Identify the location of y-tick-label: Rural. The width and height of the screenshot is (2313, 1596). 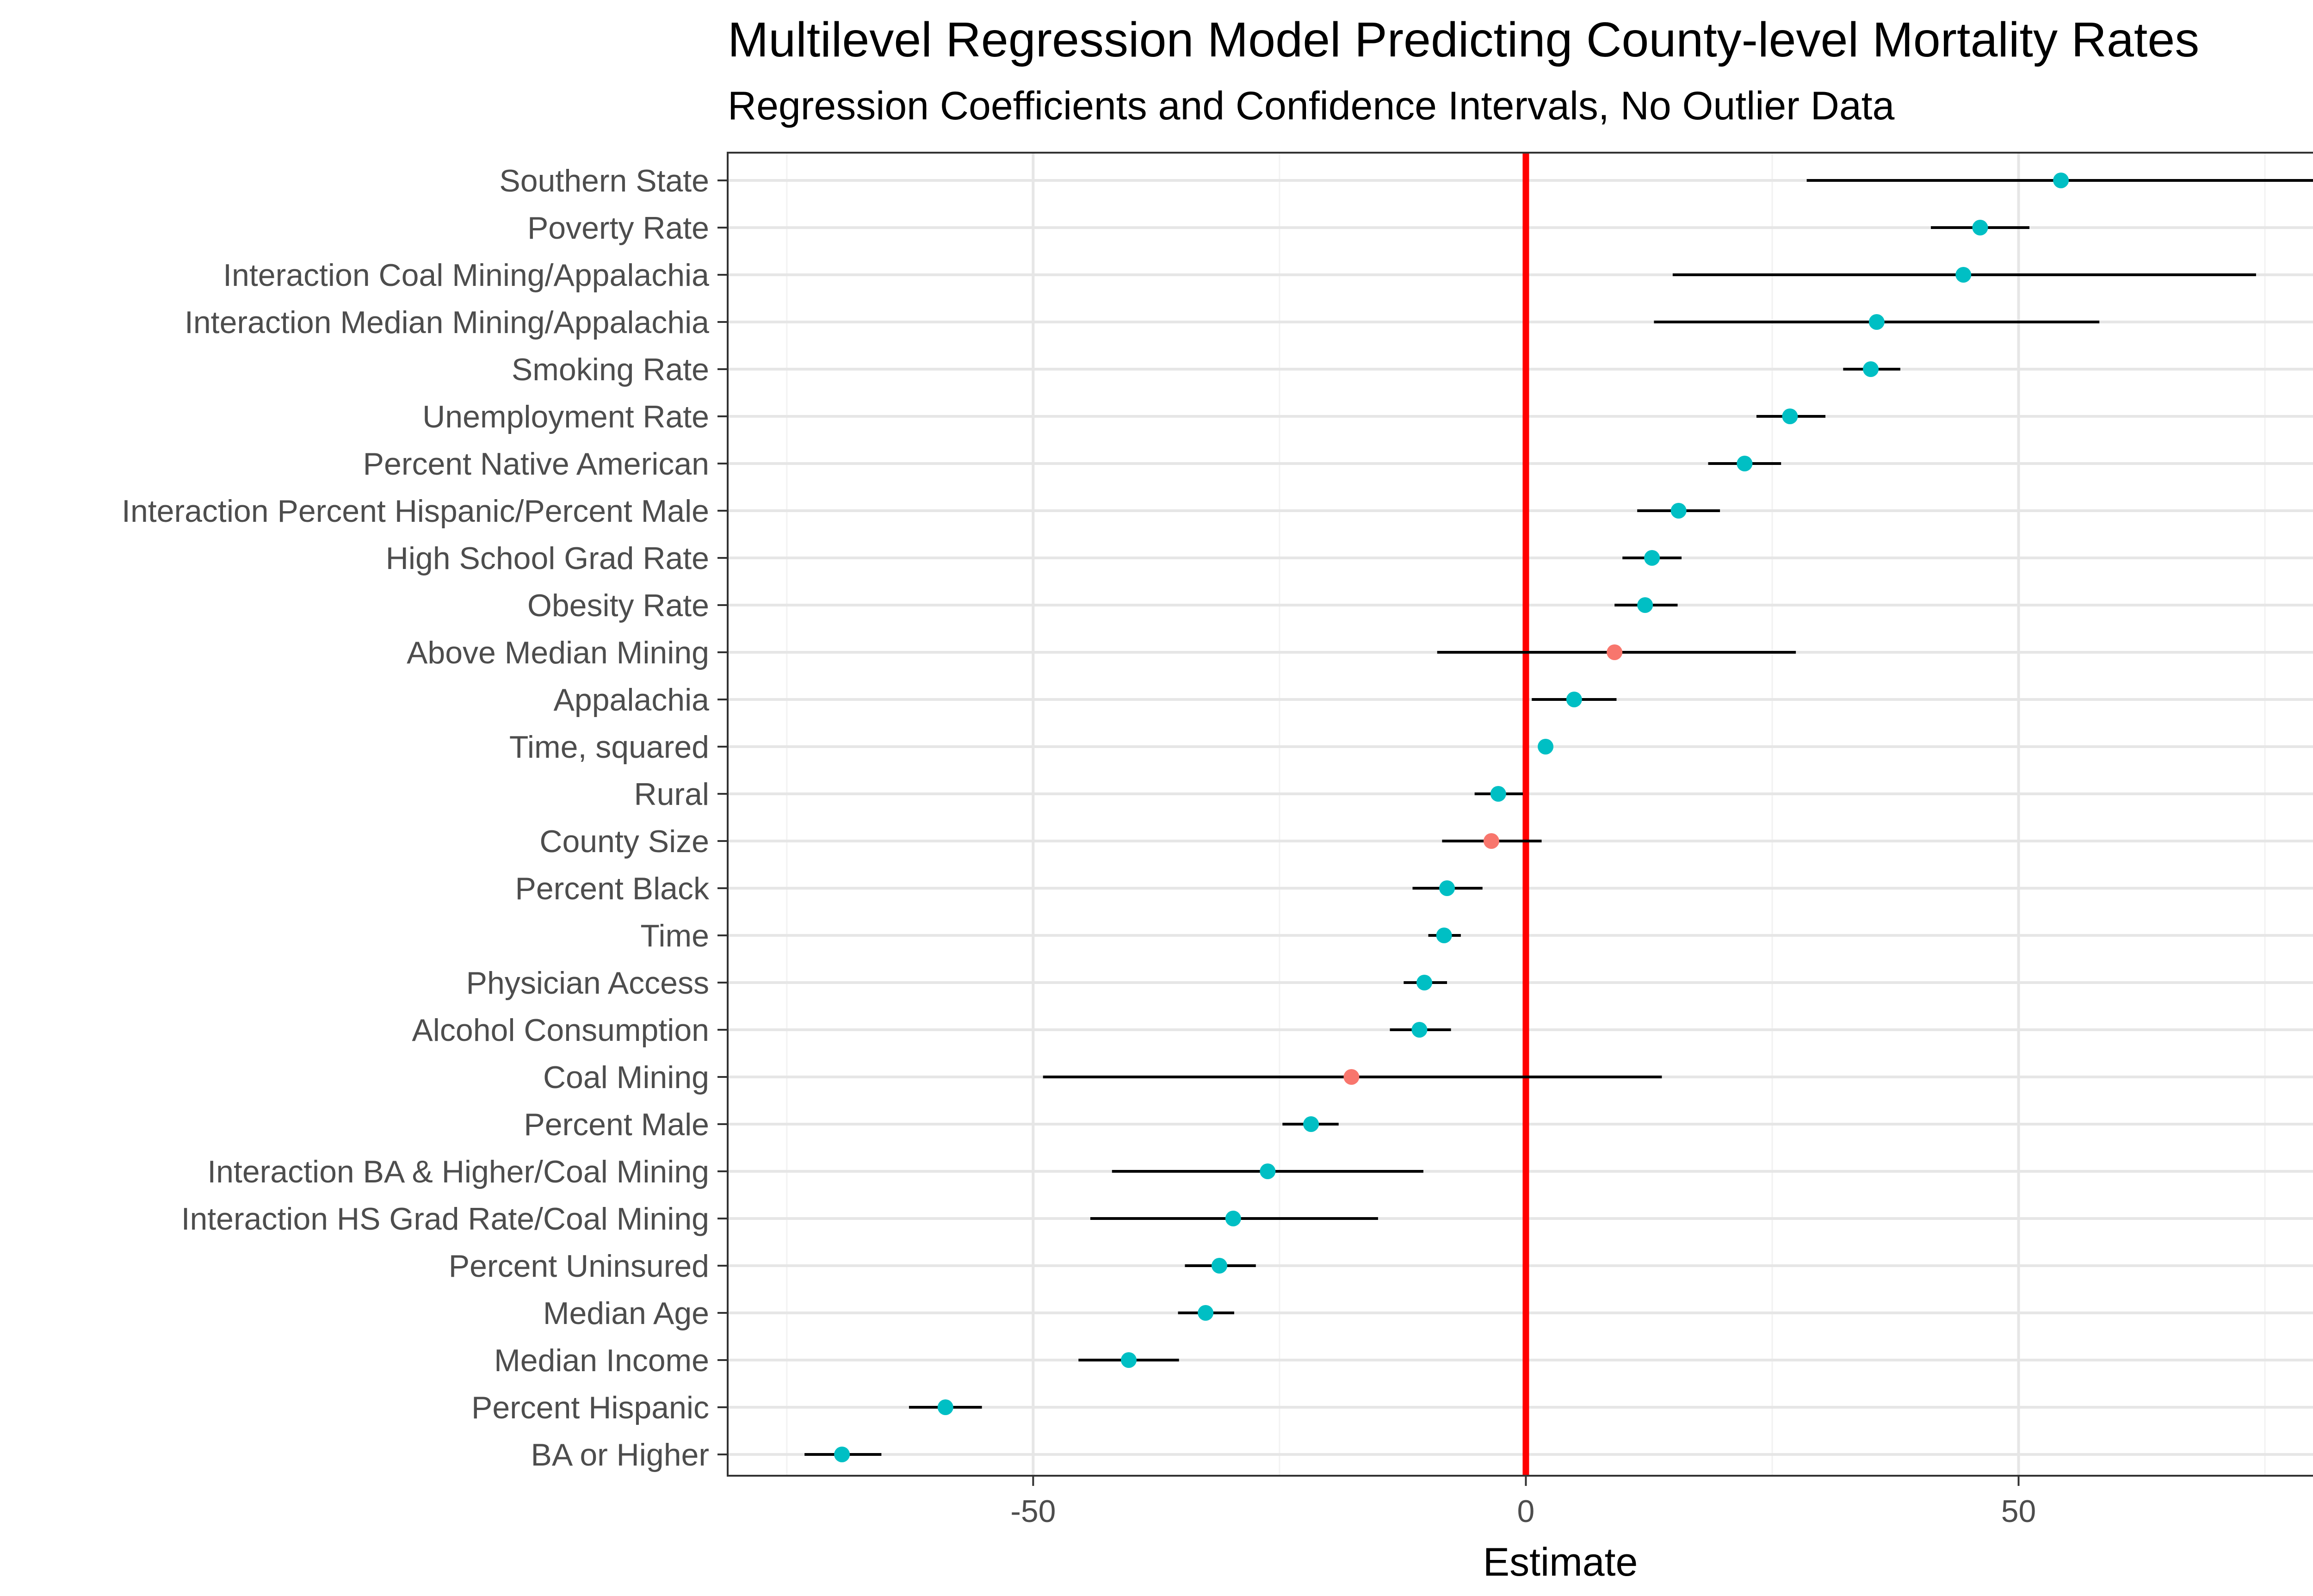
(672, 795).